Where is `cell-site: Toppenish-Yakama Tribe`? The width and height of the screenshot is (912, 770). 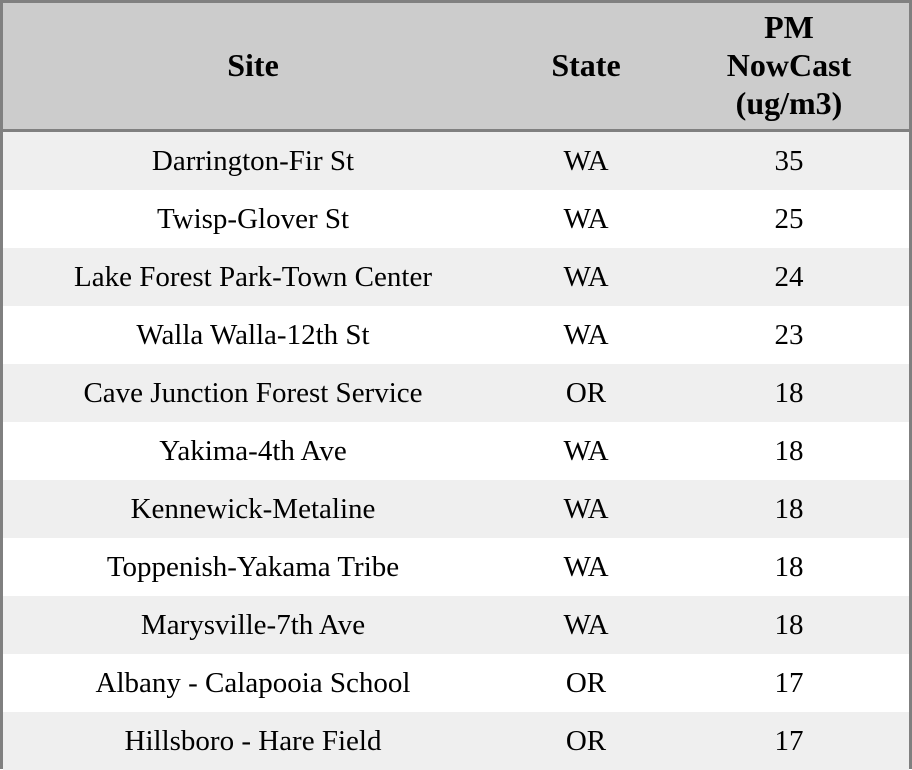 cell-site: Toppenish-Yakama Tribe is located at coordinates (253, 567).